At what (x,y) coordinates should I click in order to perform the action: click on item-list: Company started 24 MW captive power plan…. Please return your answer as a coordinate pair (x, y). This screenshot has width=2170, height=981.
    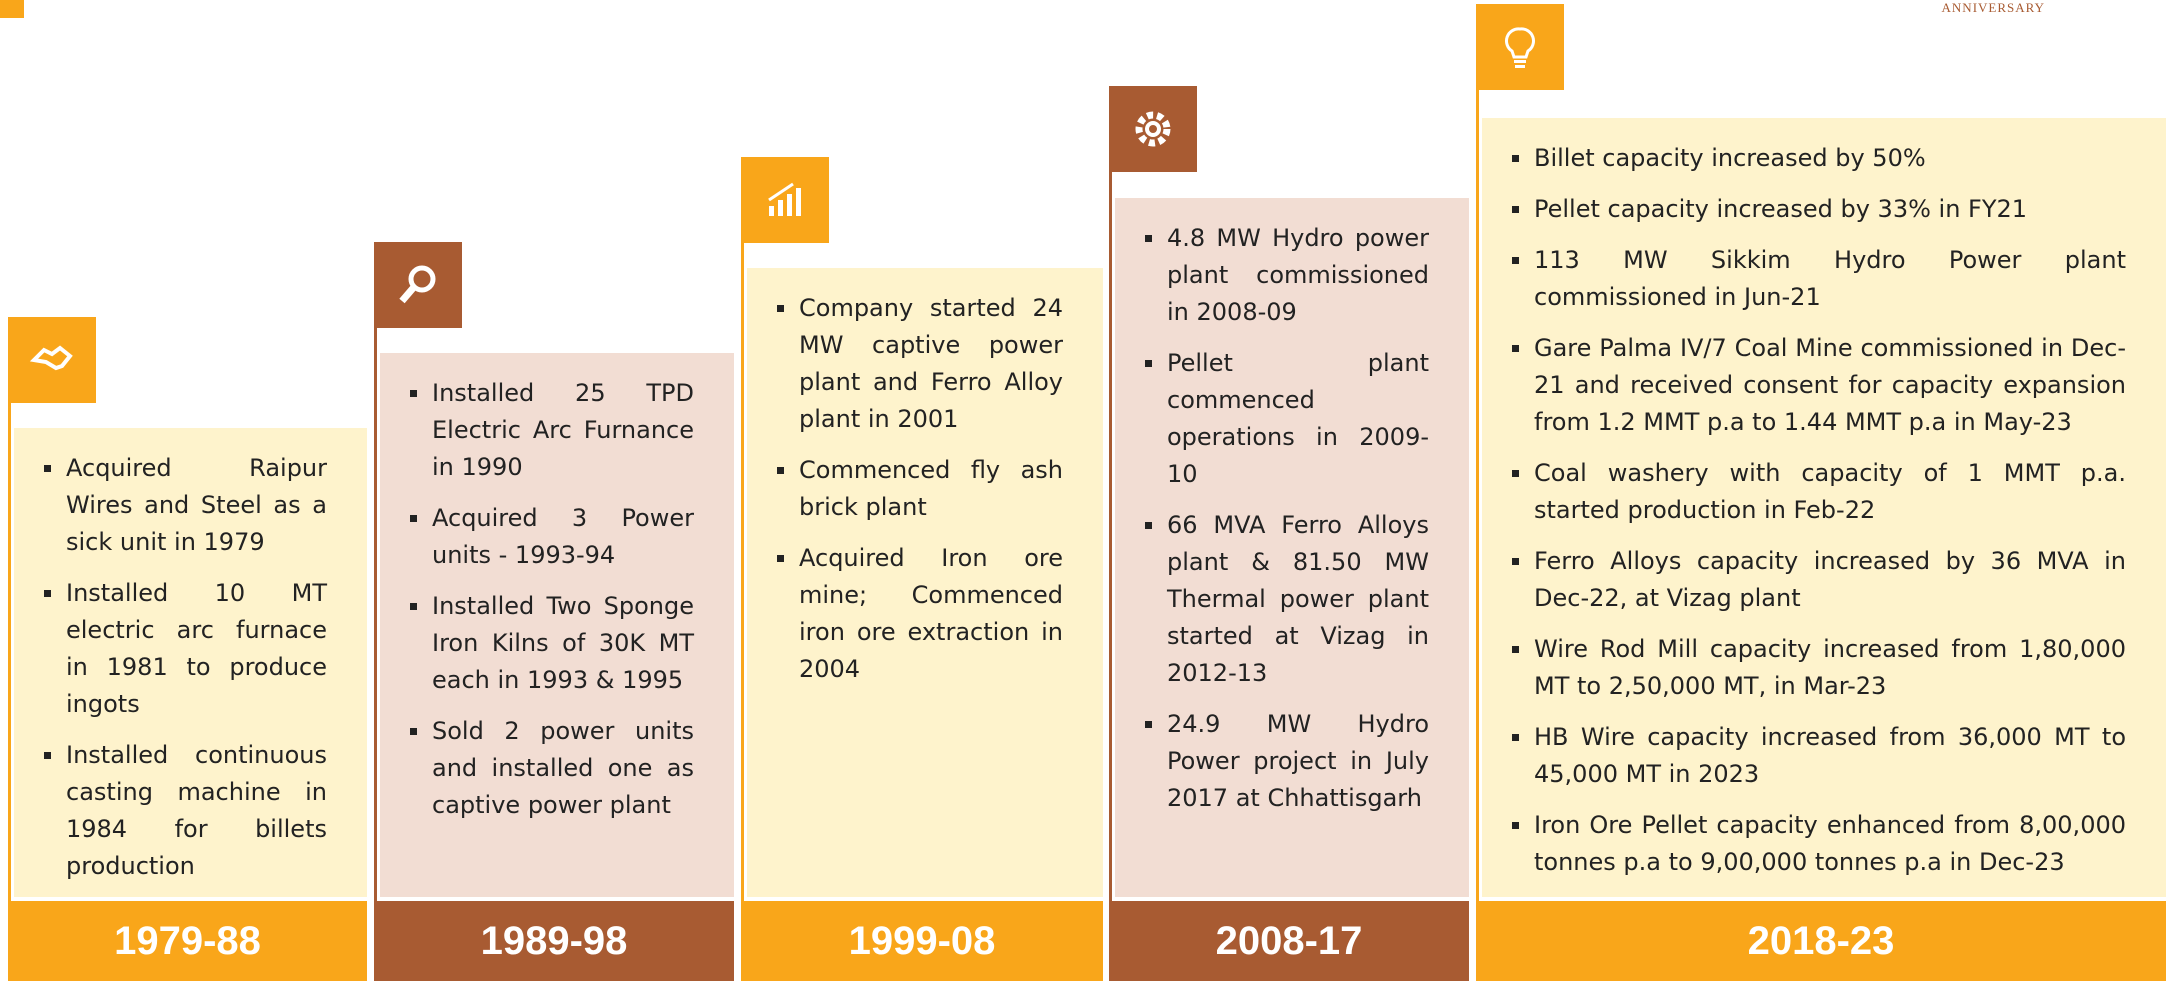
    Looking at the image, I should click on (920, 489).